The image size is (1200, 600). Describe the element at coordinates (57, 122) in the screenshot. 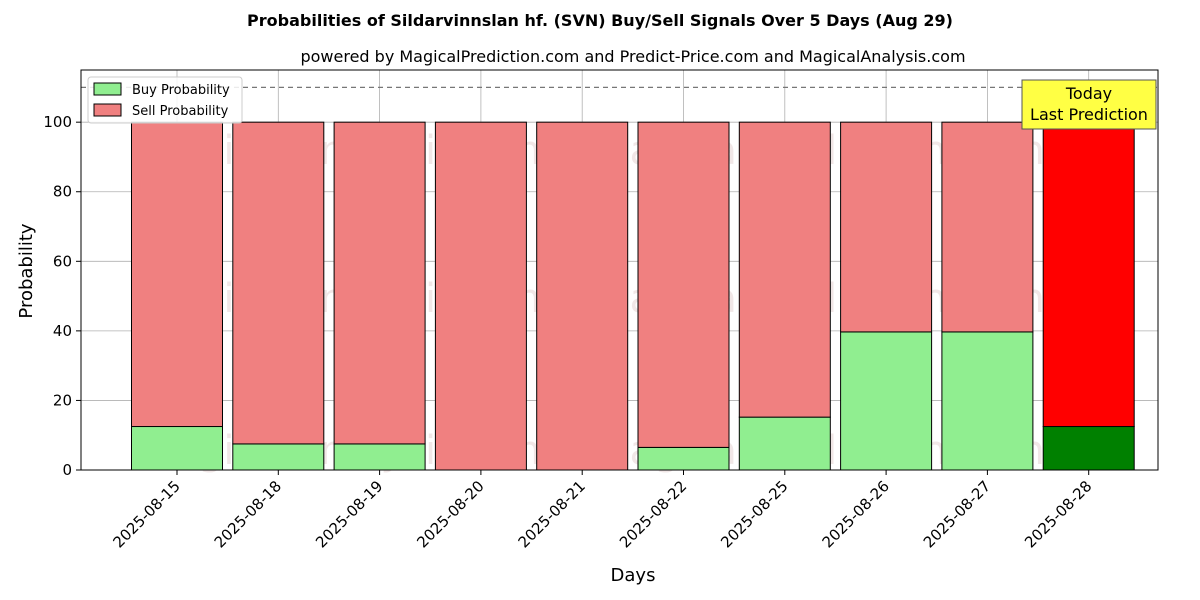

I see `y-tick-label: 100` at that location.